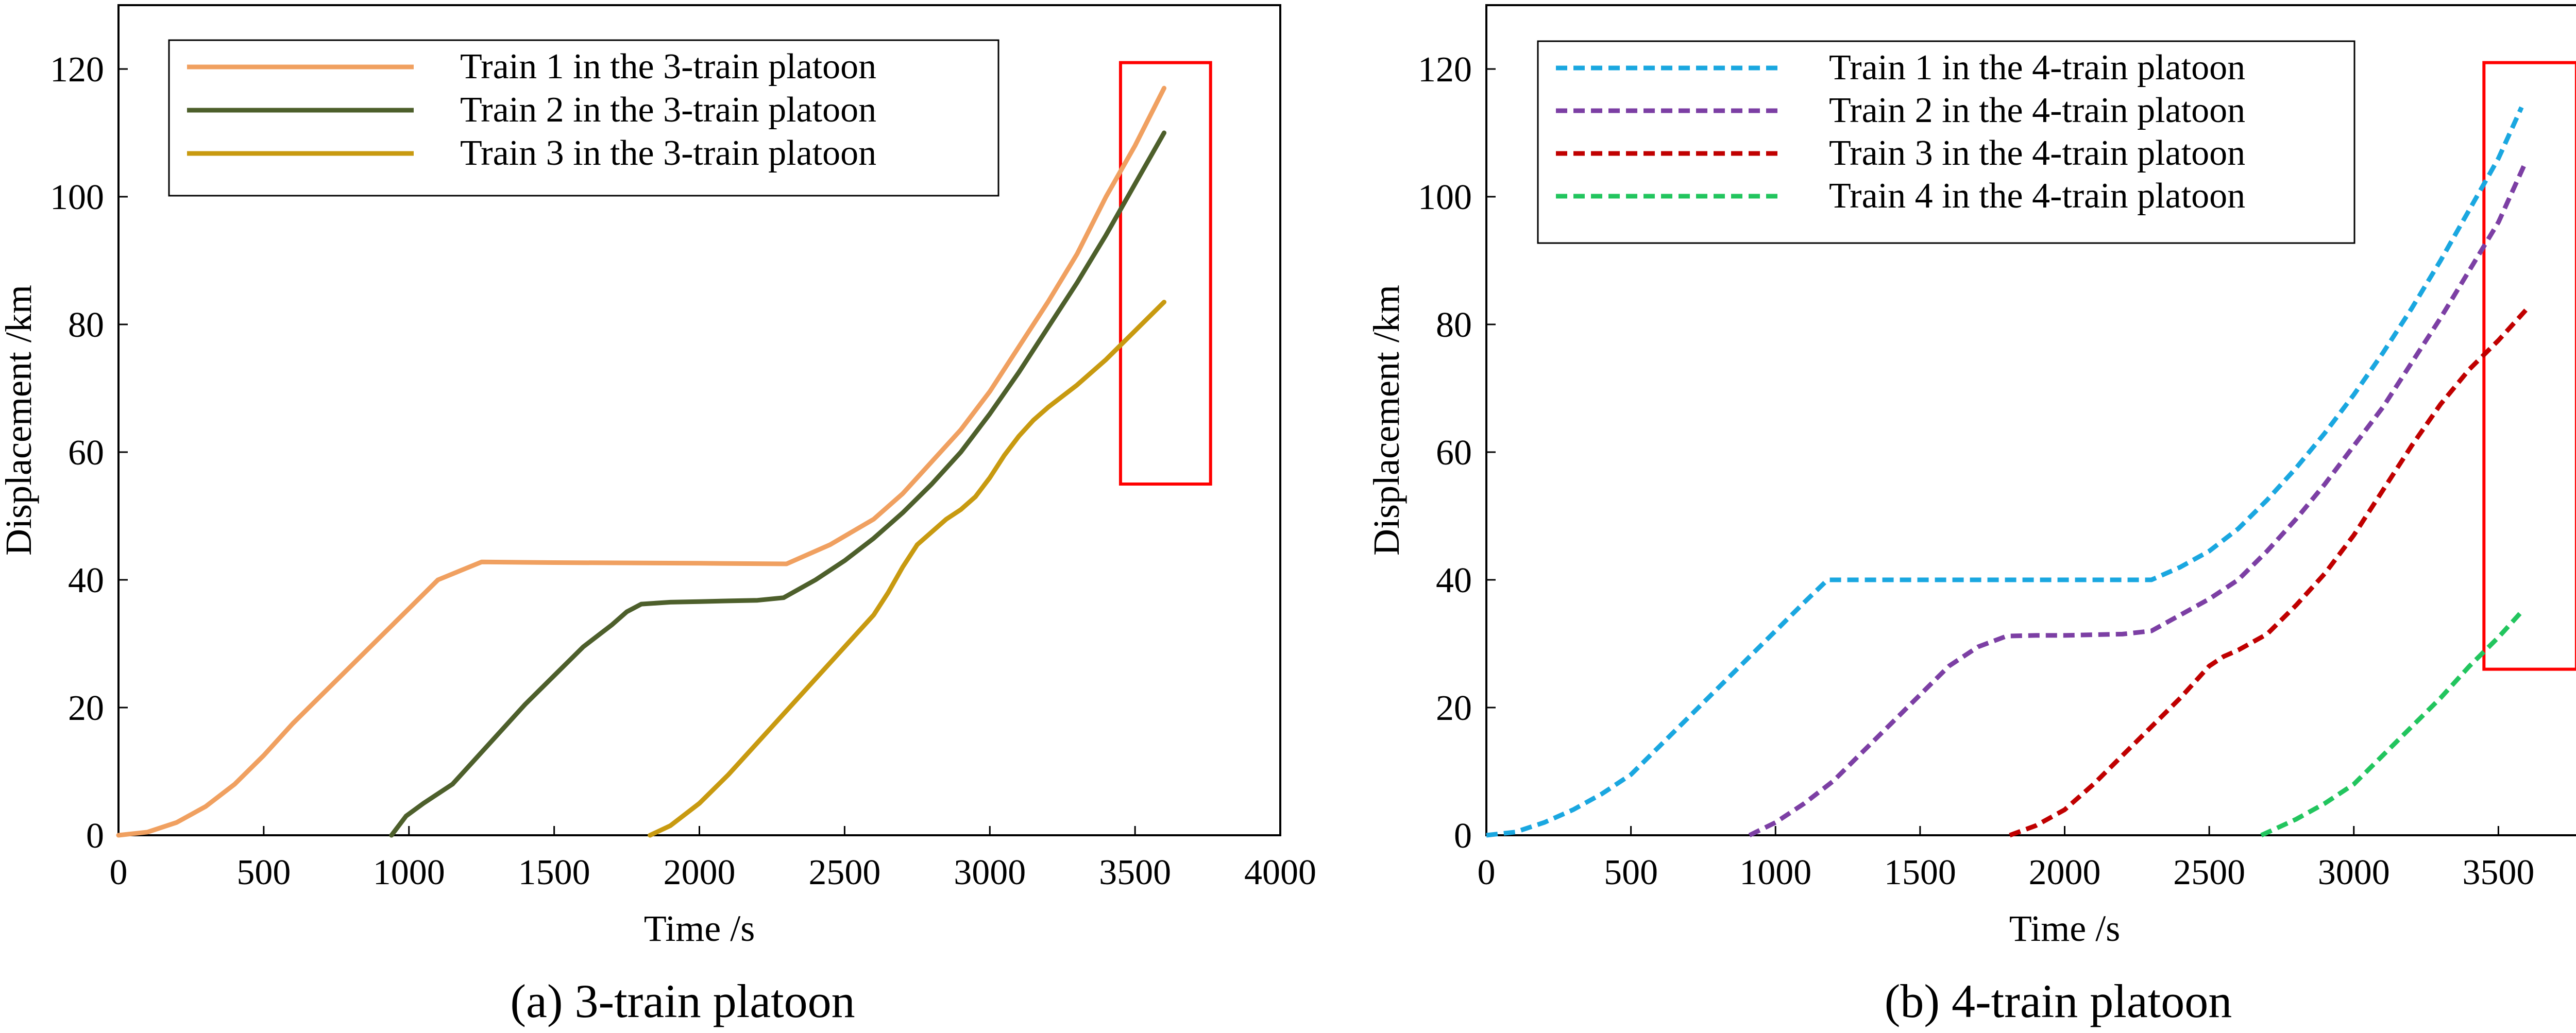 The image size is (2576, 1033). What do you see at coordinates (2037, 196) in the screenshot?
I see `legend-label-train-4: Train 4 in the 4-train platoon` at bounding box center [2037, 196].